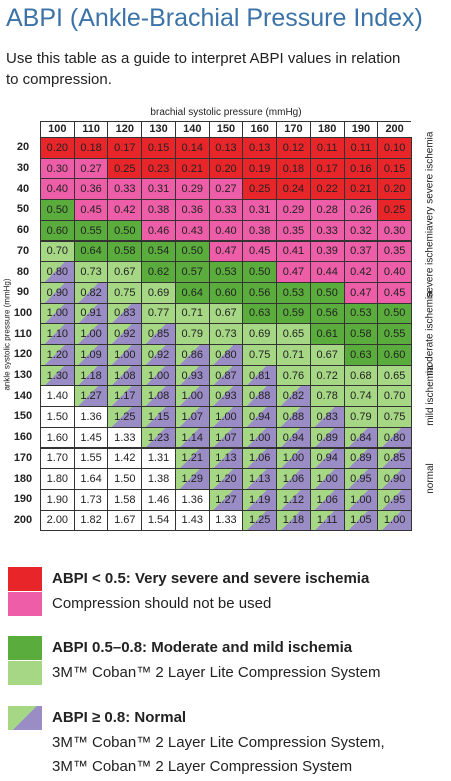  Describe the element at coordinates (327, 313) in the screenshot. I see `abpi-cell: 0.56` at that location.